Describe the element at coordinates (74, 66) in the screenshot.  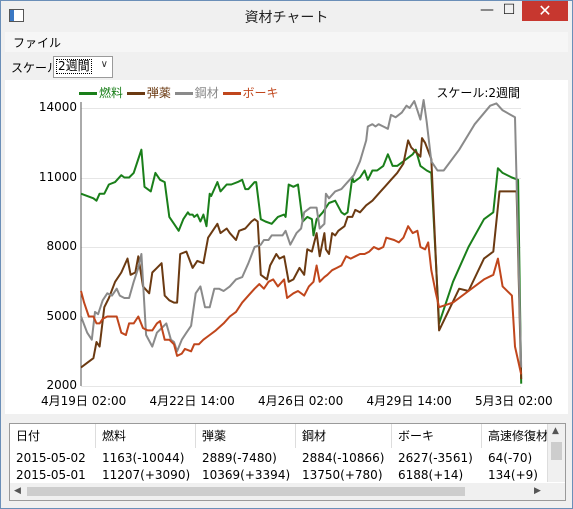
I see `scale-dropdown-value: 2週間` at that location.